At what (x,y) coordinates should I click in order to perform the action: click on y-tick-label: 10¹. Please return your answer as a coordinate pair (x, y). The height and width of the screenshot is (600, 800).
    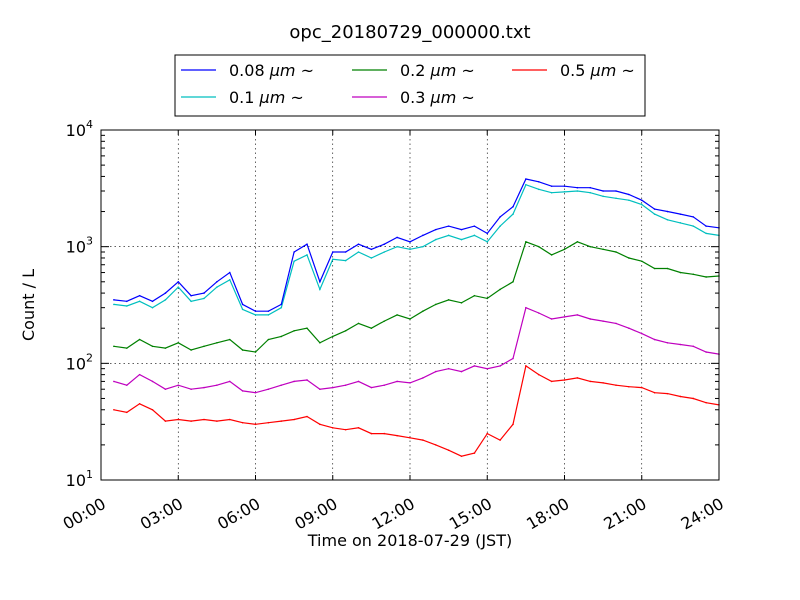
    Looking at the image, I should click on (79, 479).